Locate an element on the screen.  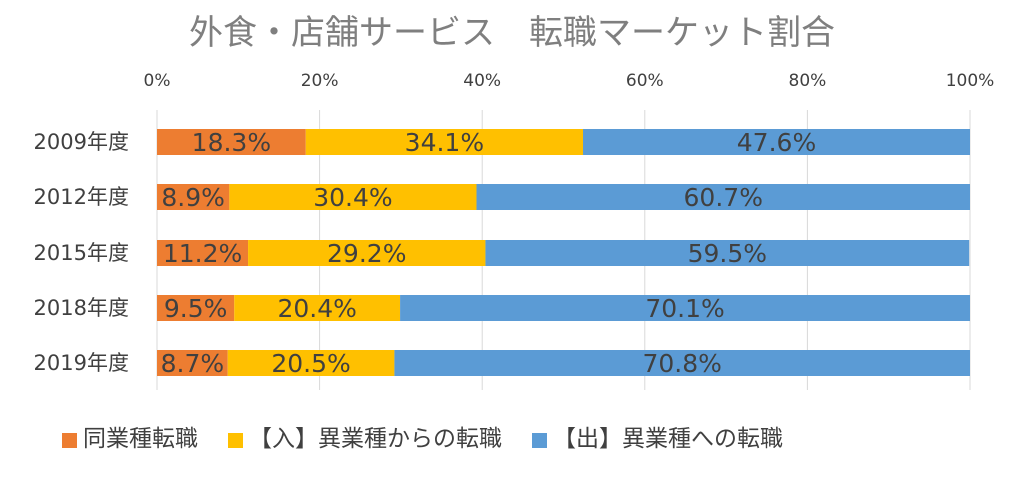
data-label: 47.6% is located at coordinates (776, 142).